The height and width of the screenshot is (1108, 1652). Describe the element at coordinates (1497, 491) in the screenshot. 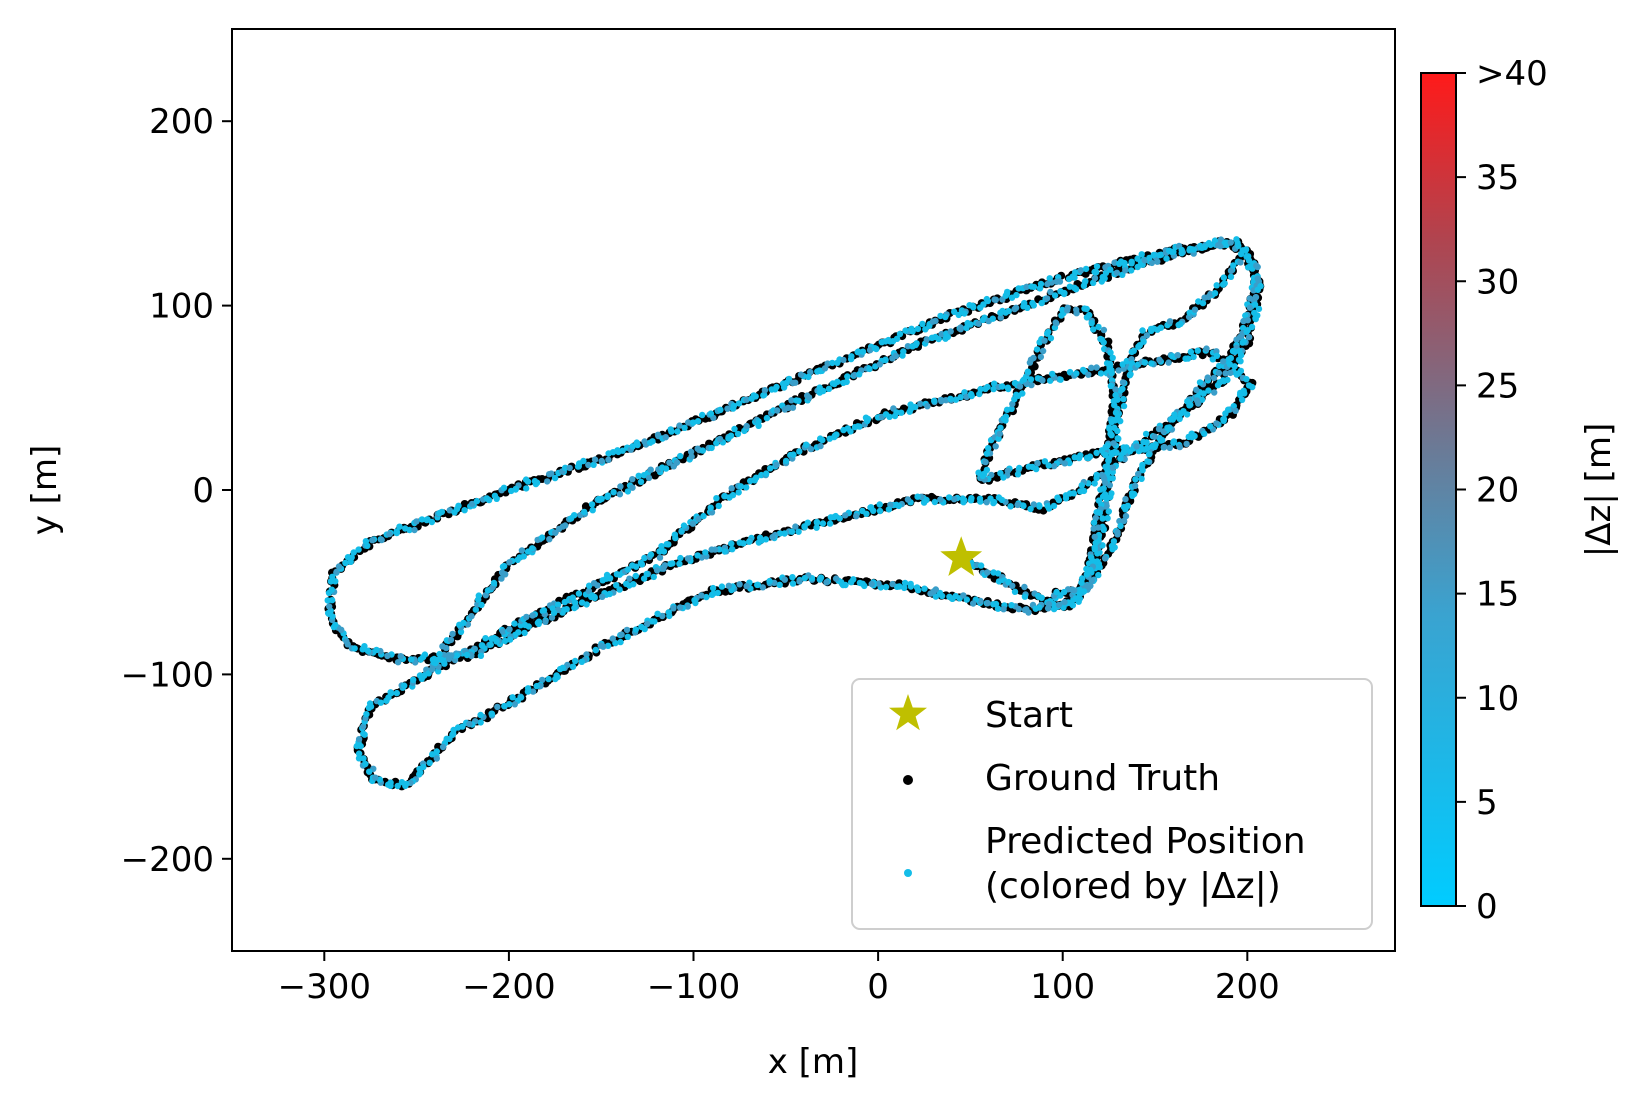

I see `colorbar-tick-label: 20` at that location.